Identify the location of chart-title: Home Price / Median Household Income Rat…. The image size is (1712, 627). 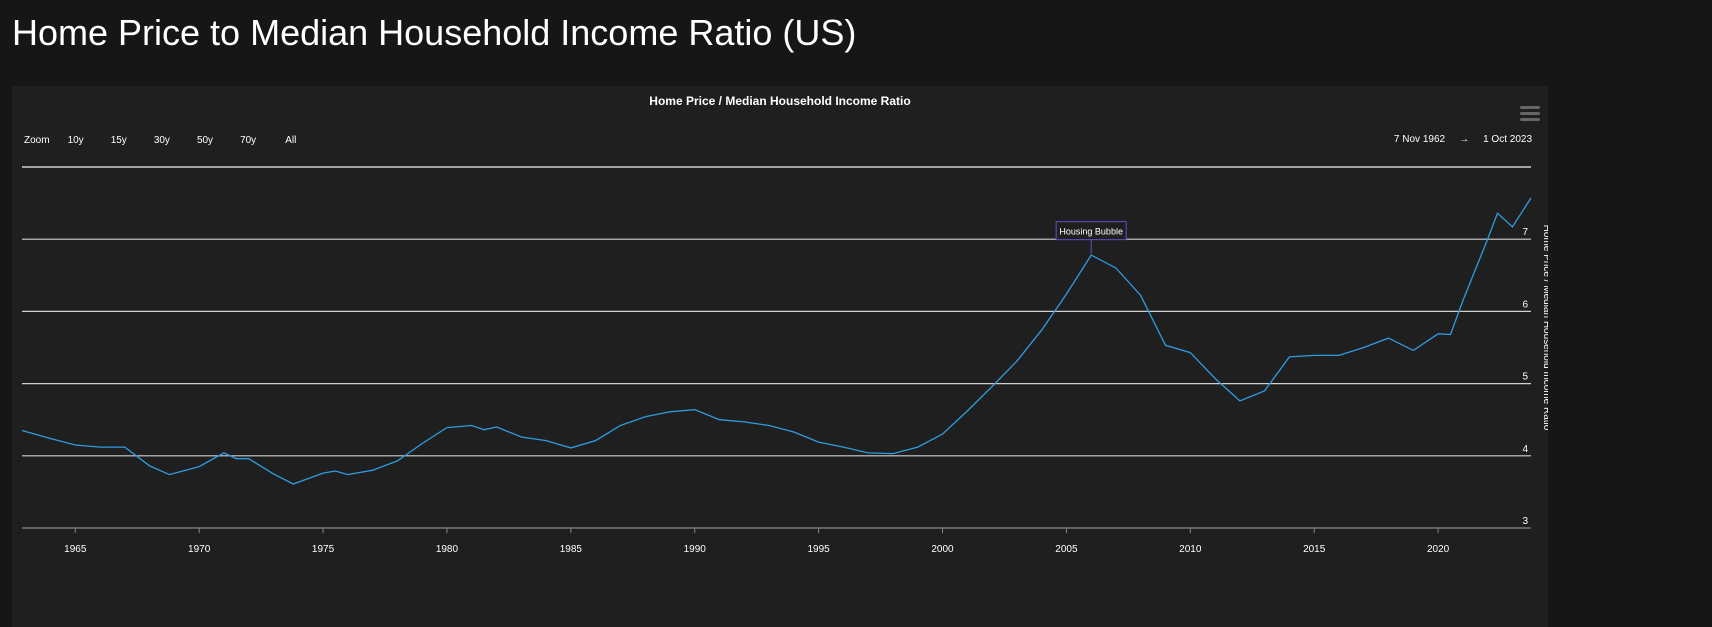
(780, 101).